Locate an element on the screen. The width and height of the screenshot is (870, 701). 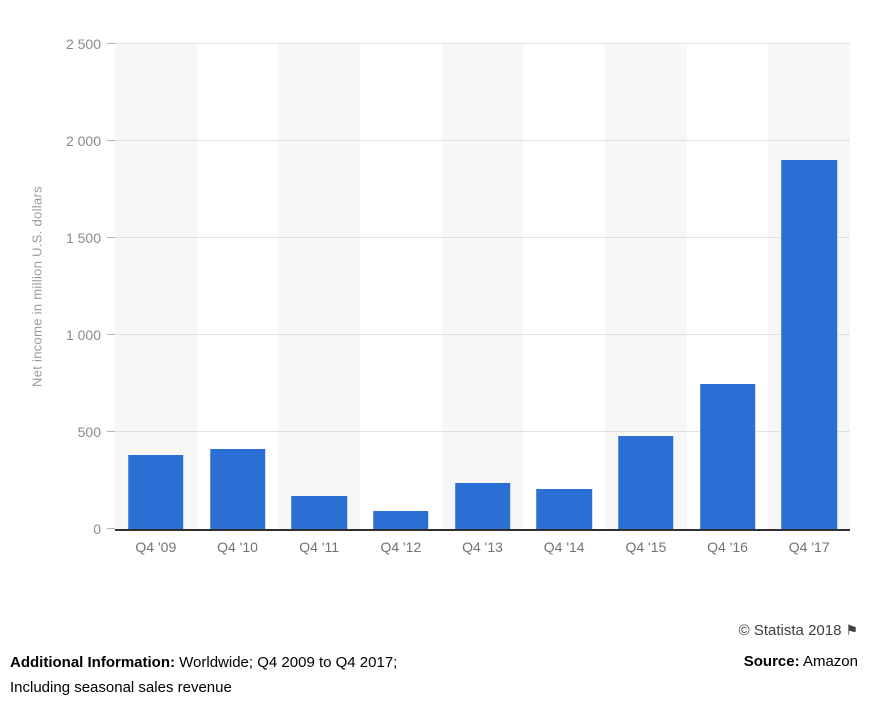
y-tick-label: 2 000 is located at coordinates (83, 141).